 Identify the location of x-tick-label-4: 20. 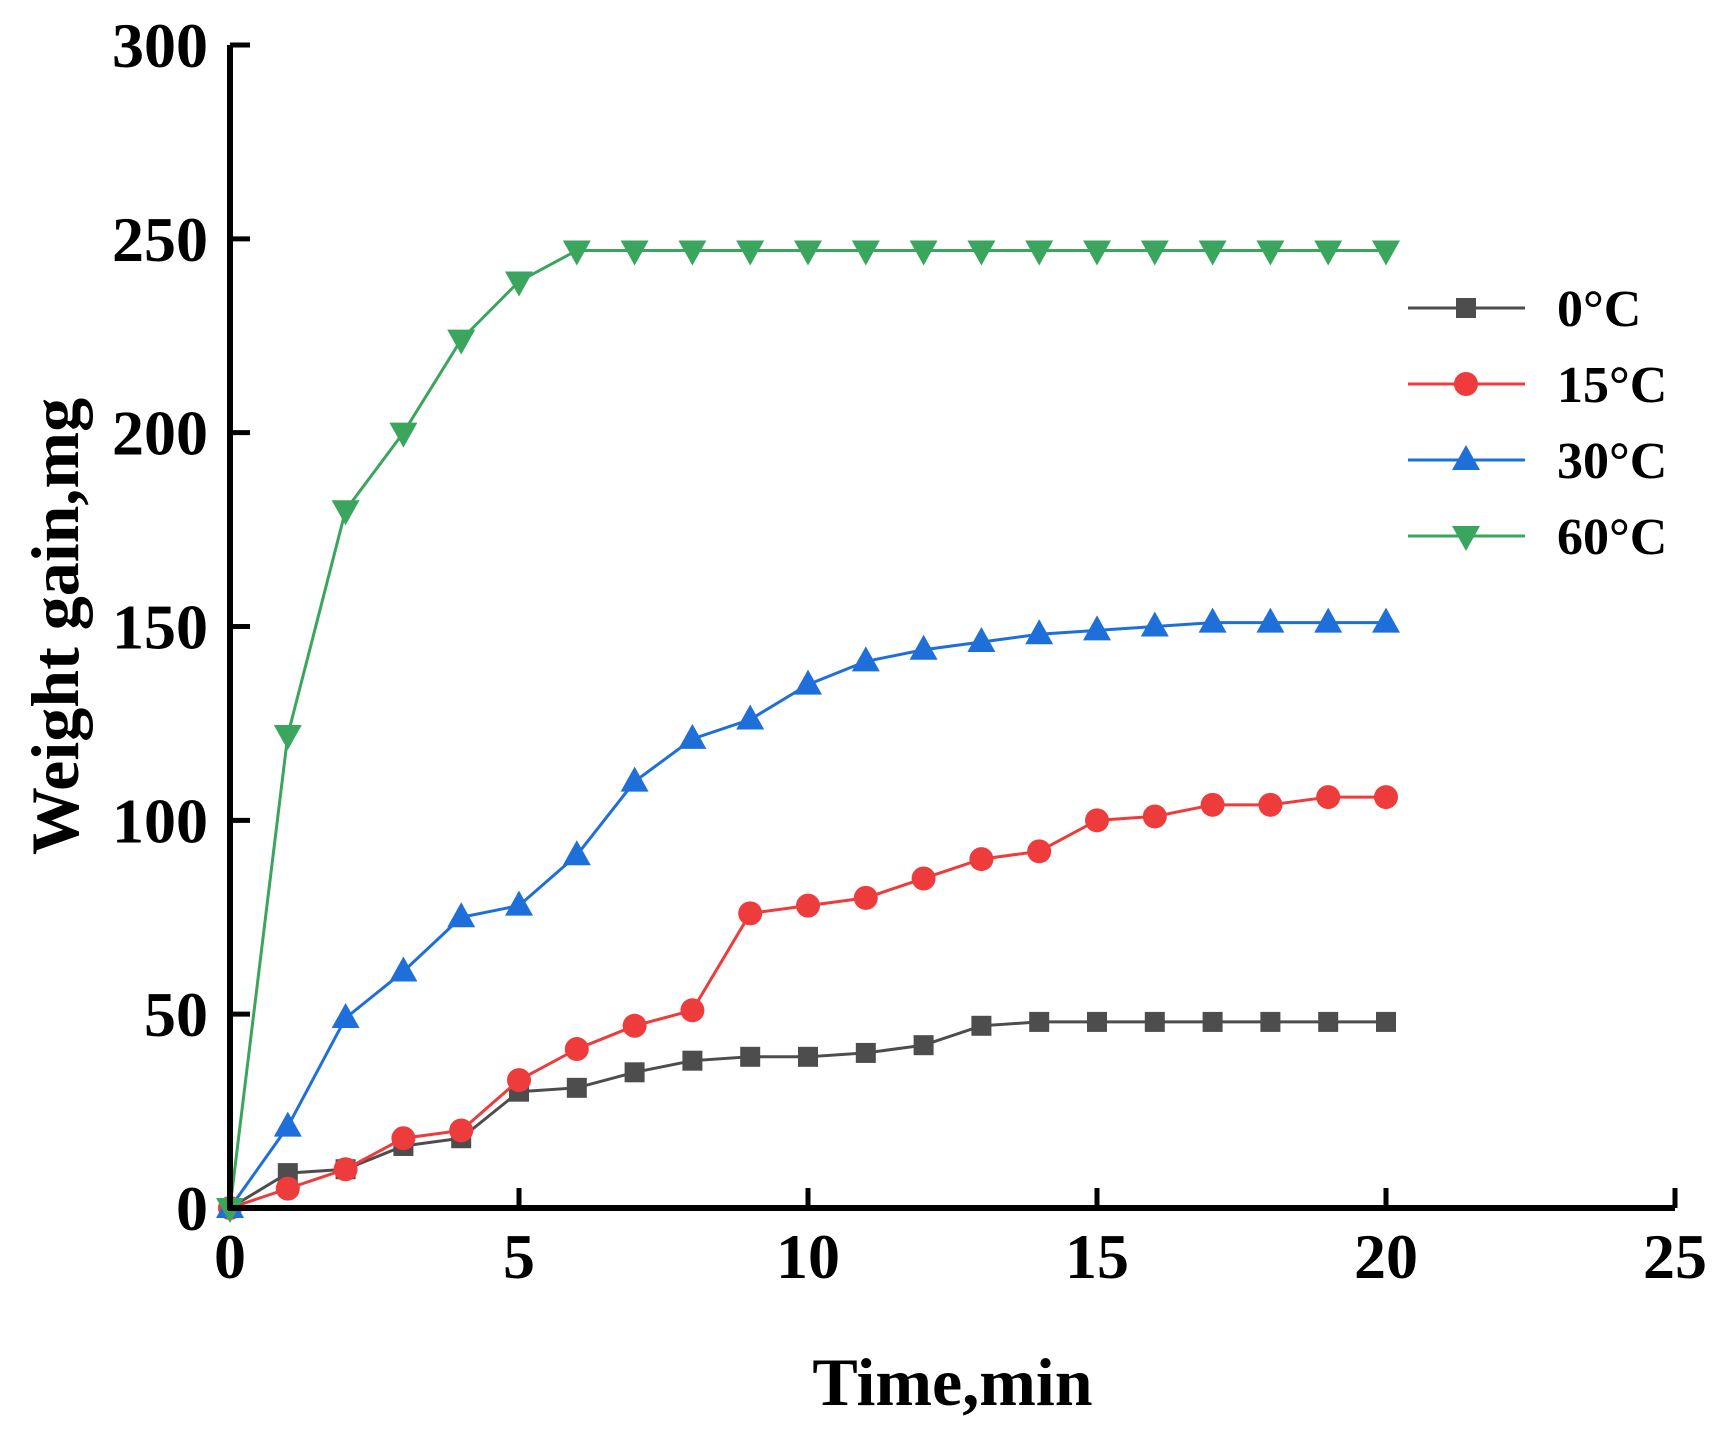
(1386, 1256).